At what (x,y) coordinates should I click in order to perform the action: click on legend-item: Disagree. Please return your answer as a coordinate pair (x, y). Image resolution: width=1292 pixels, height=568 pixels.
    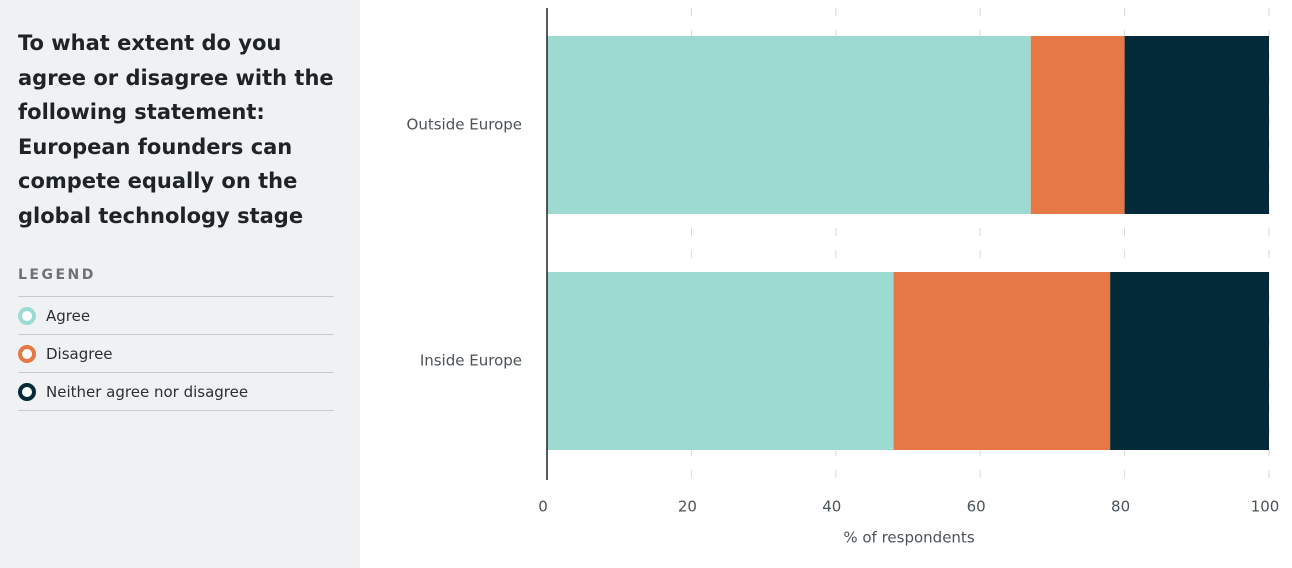
    Looking at the image, I should click on (176, 354).